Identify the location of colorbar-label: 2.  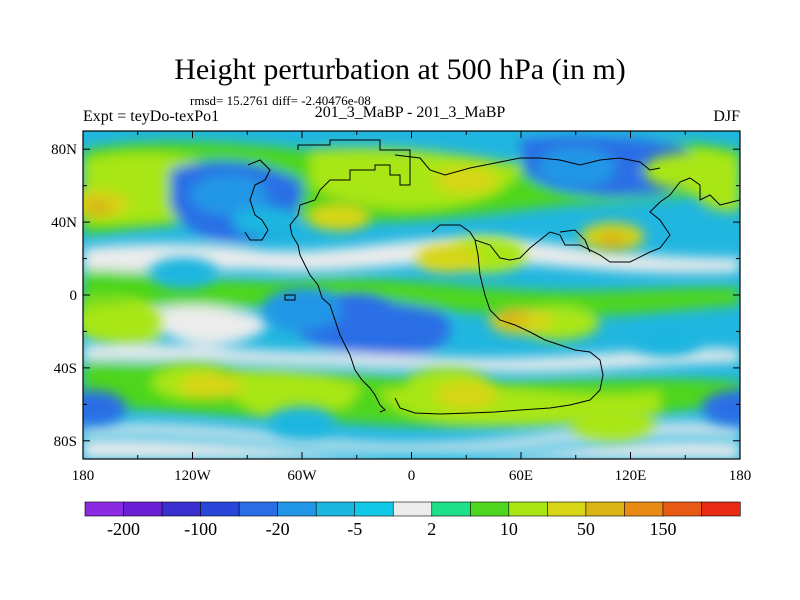
(431, 529).